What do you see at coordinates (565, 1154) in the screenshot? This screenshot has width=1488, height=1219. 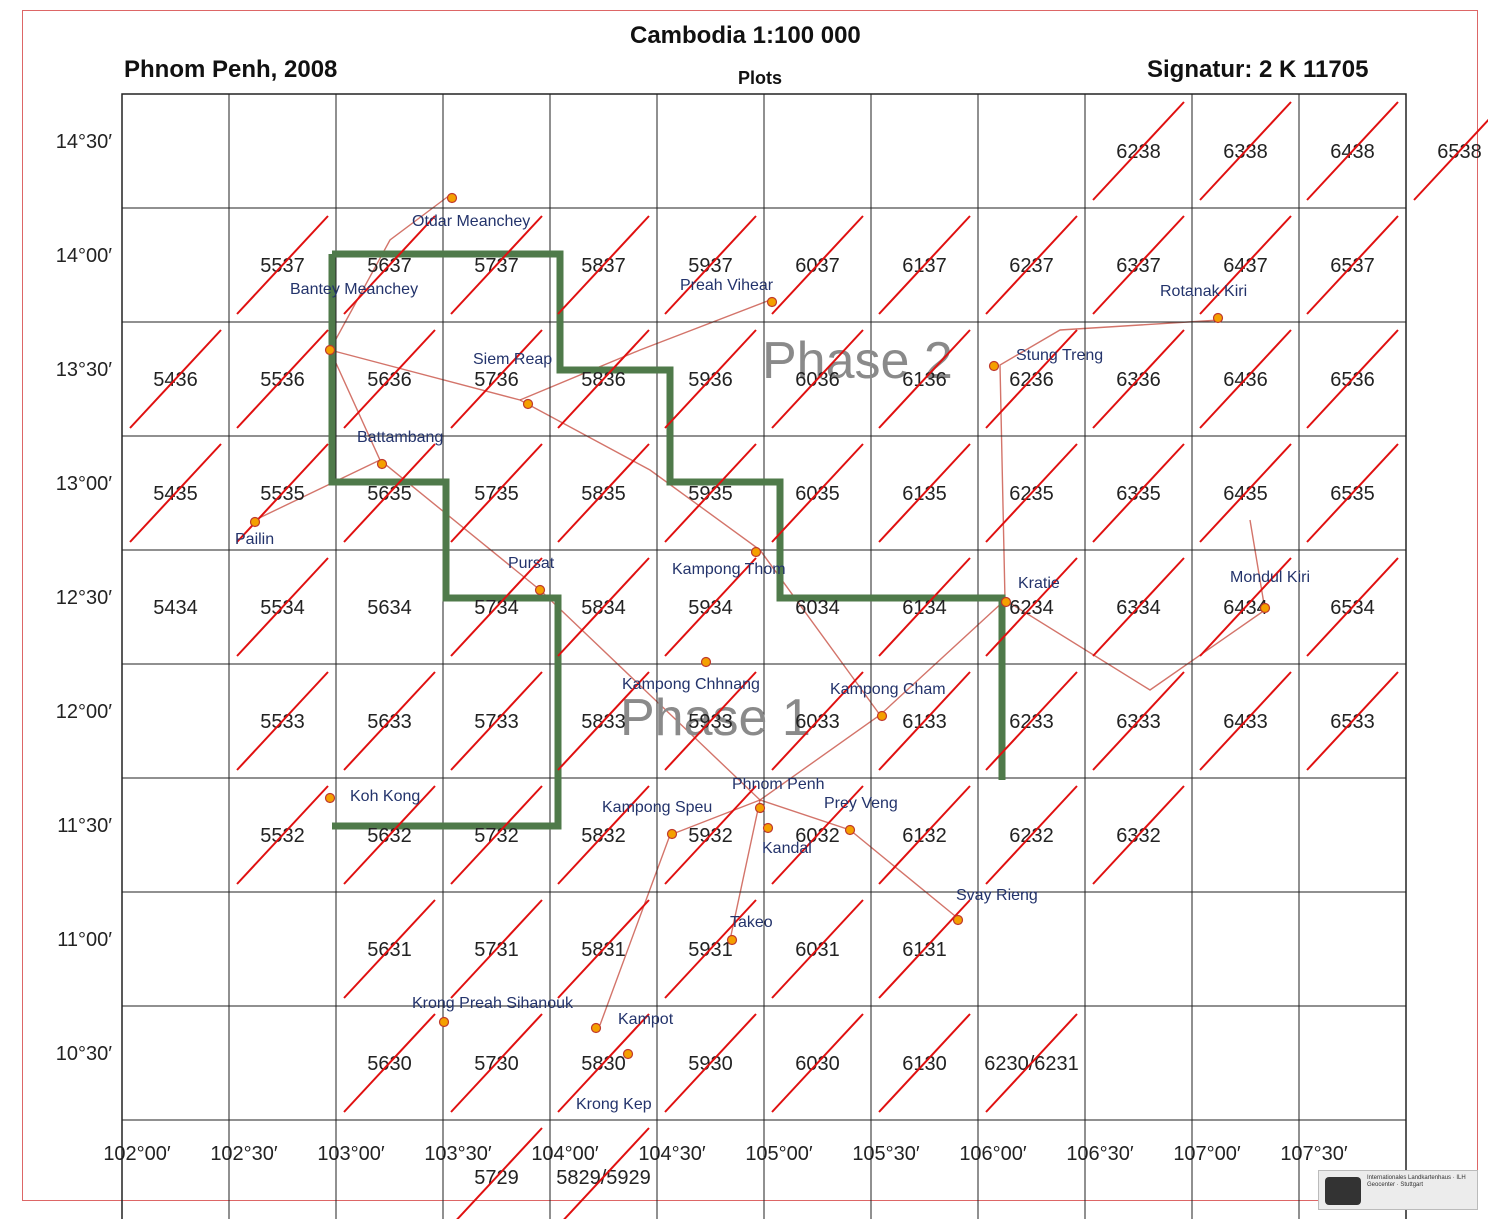 I see `longitude-label: 104°00′` at bounding box center [565, 1154].